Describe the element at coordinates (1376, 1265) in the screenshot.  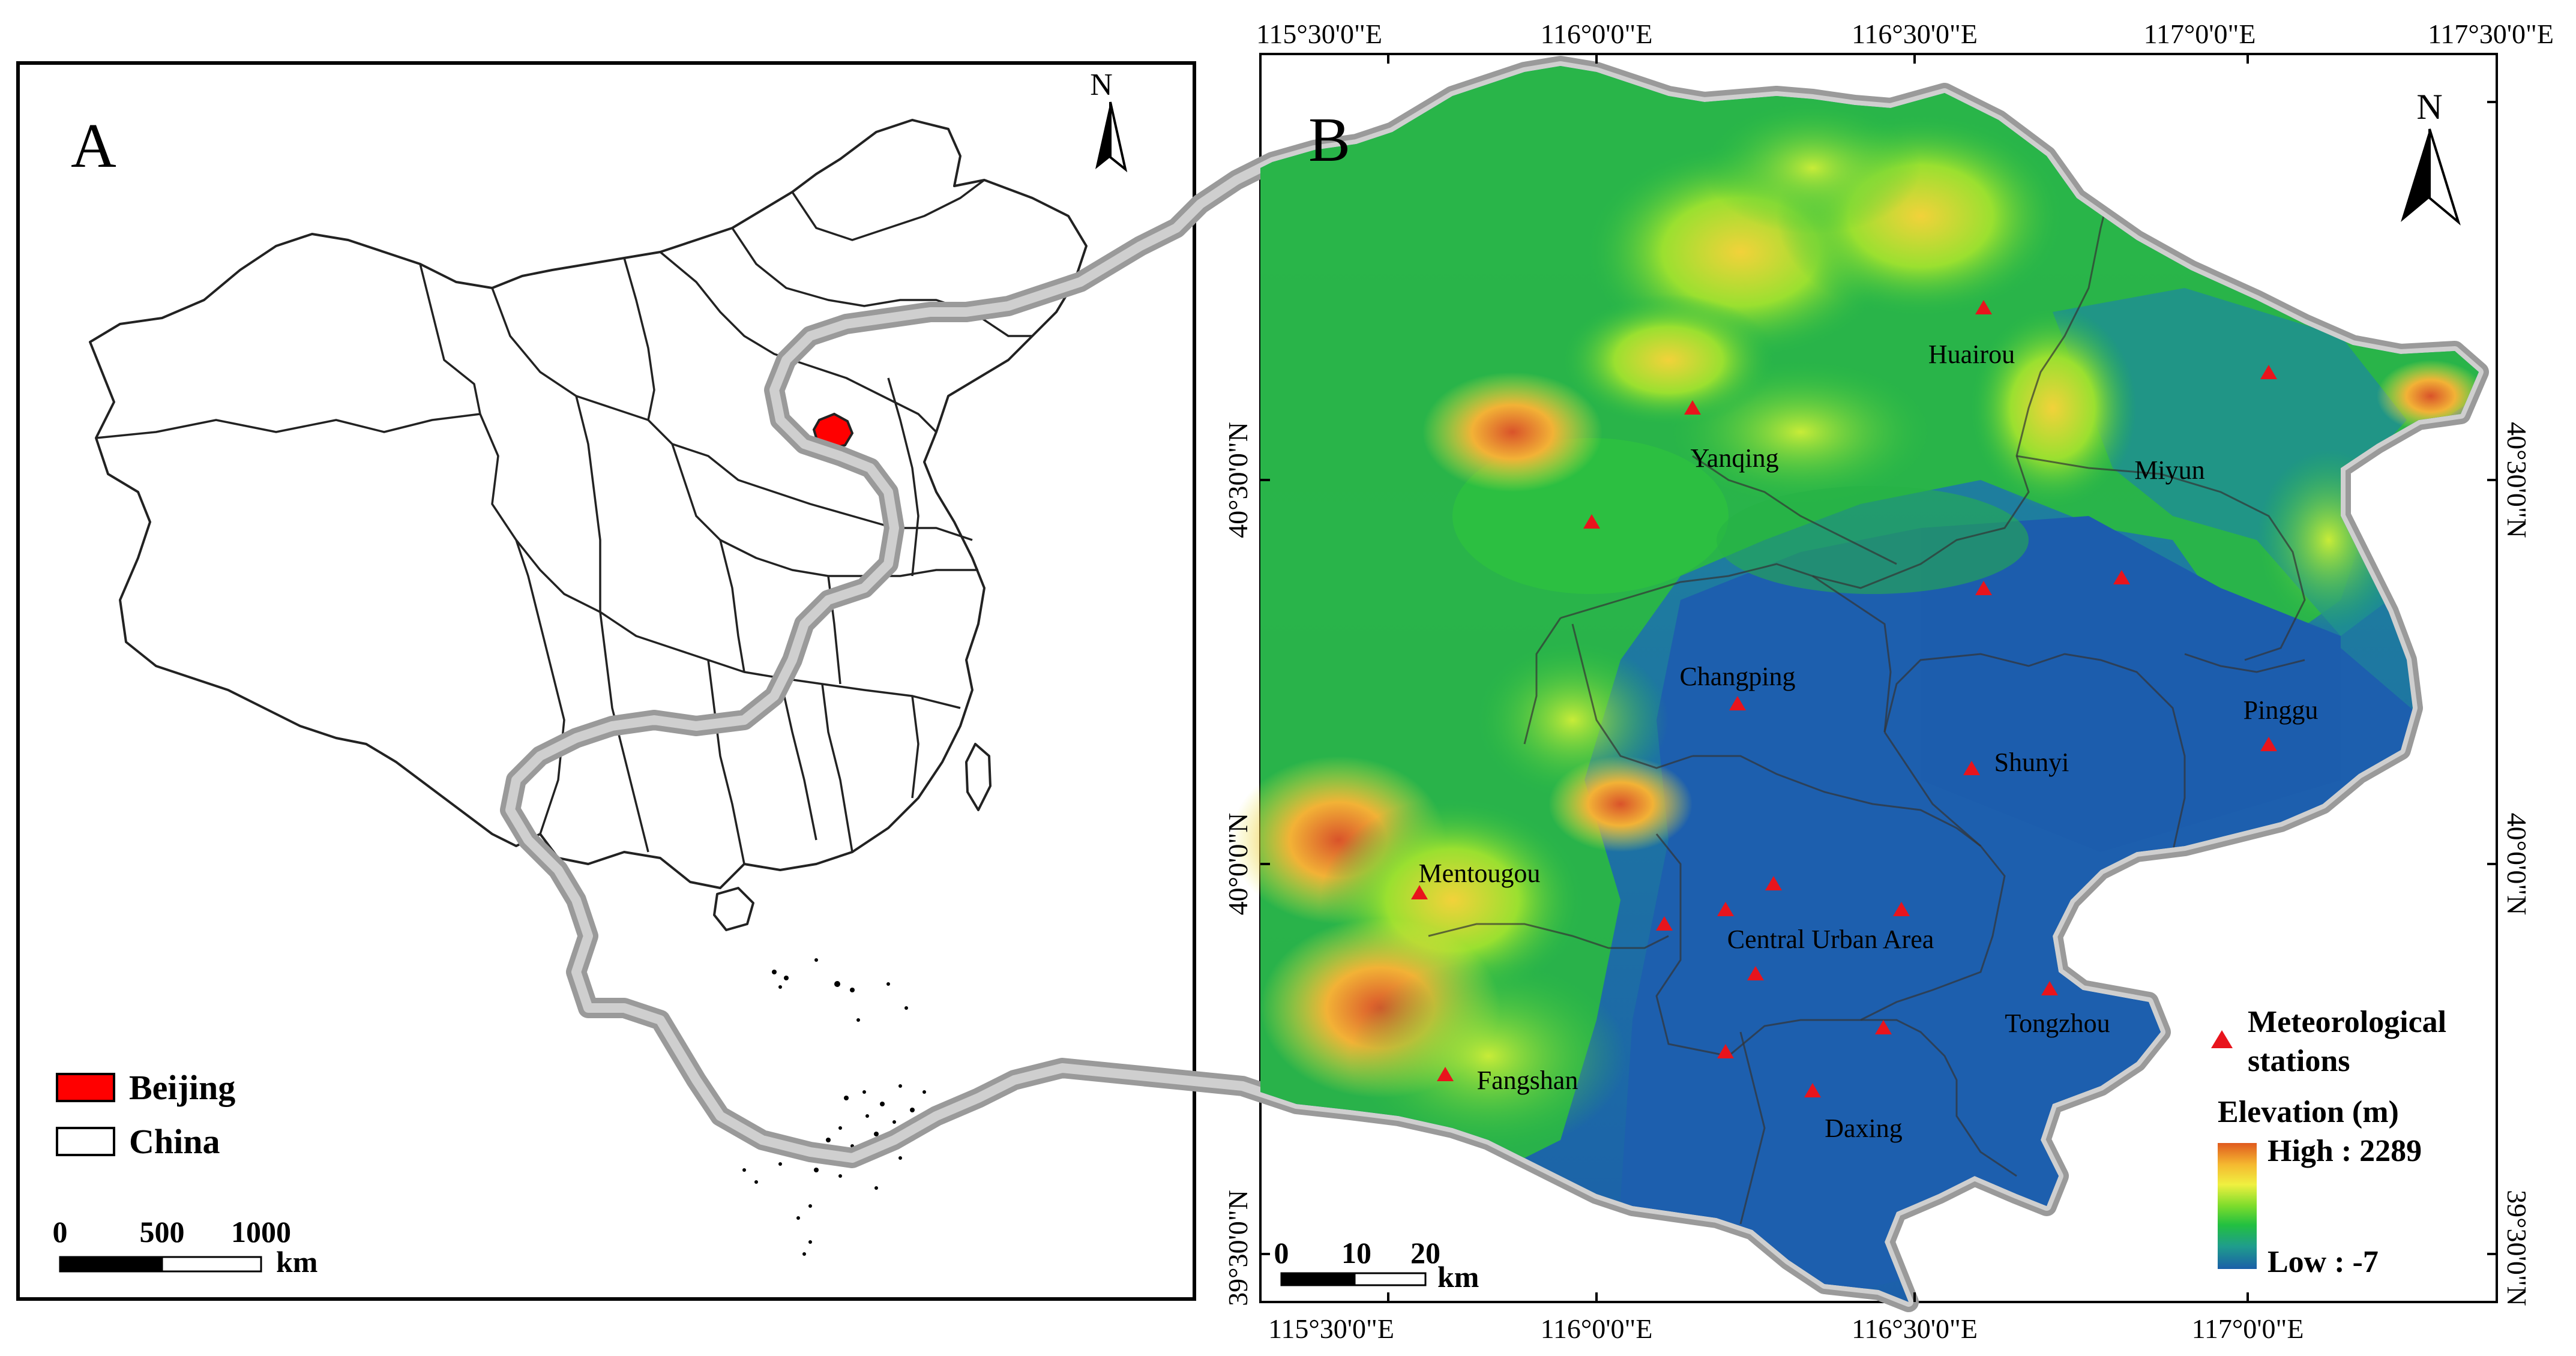
I see `scale-bar-b: 0 10 20 km` at that location.